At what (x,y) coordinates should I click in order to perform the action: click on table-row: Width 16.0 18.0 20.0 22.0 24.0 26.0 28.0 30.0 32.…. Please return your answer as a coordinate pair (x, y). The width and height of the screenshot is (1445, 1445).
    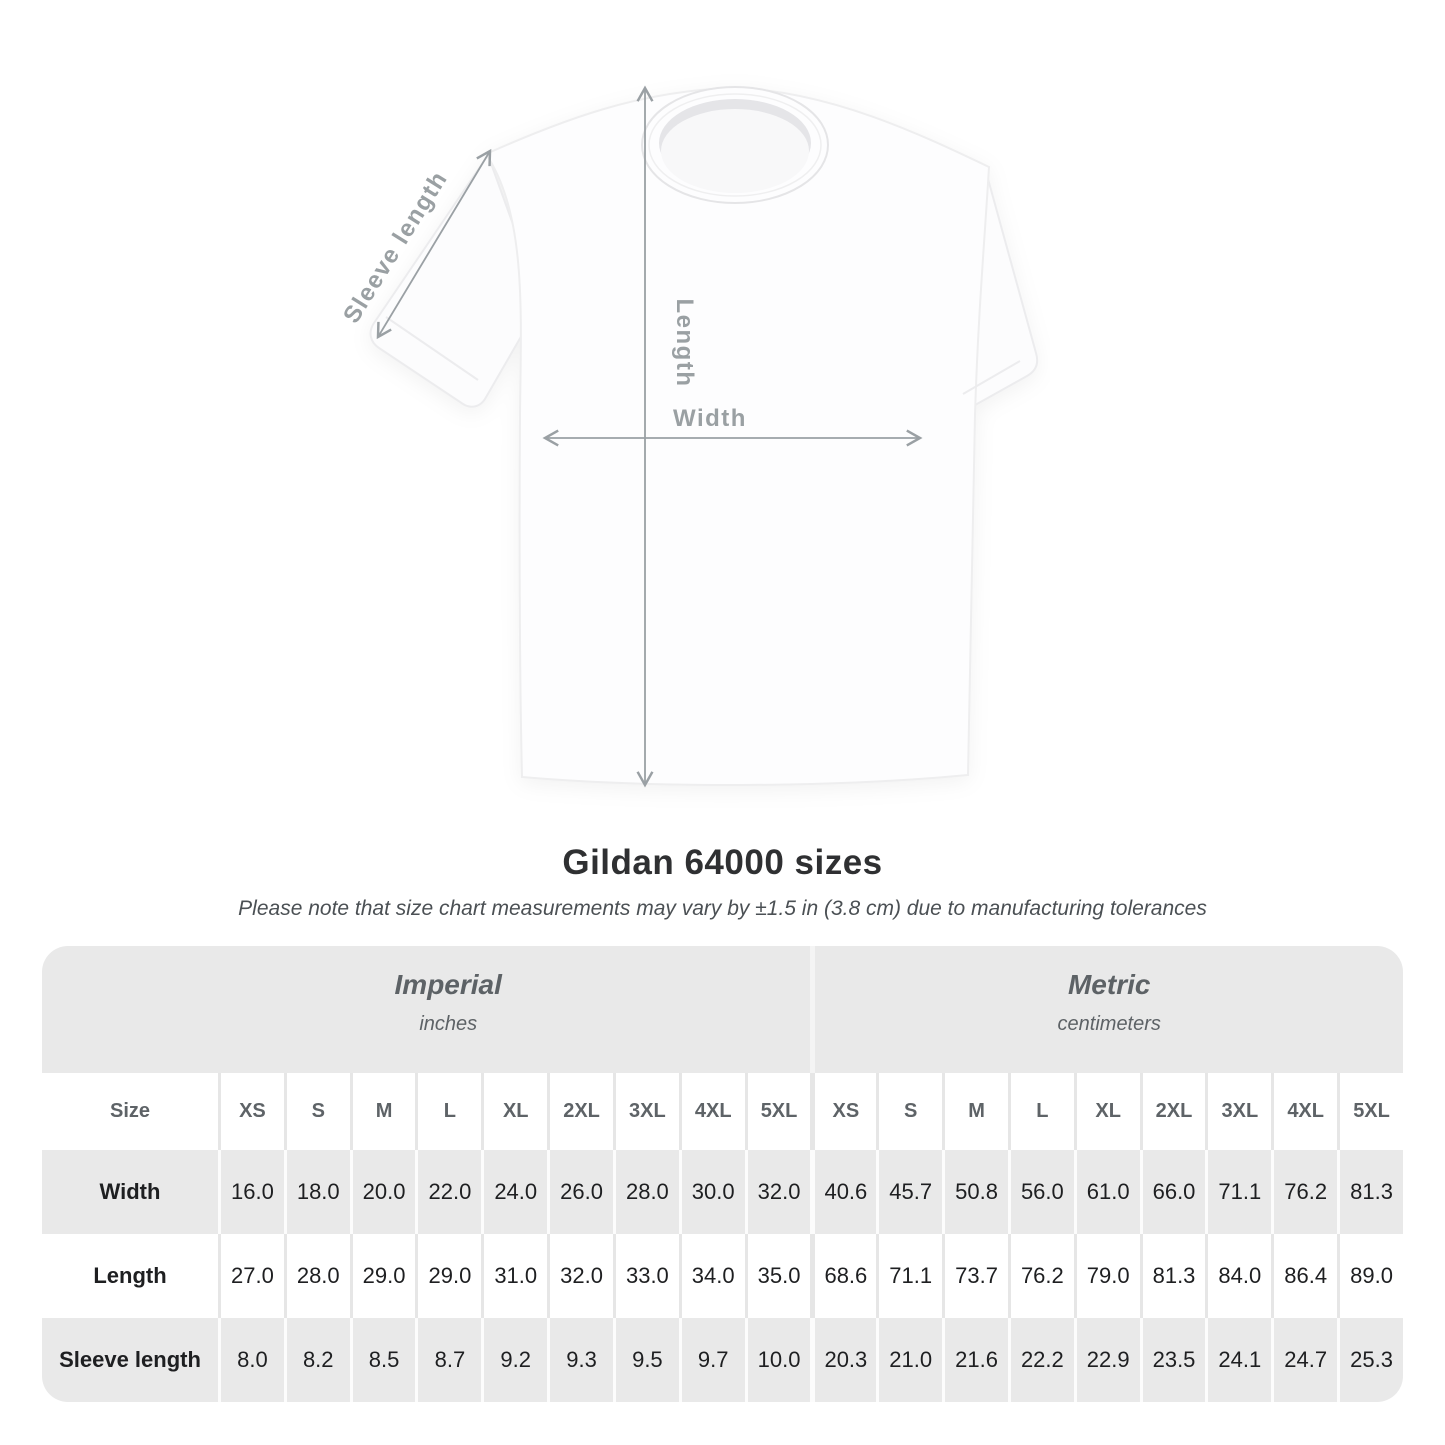
    Looking at the image, I should click on (722, 1192).